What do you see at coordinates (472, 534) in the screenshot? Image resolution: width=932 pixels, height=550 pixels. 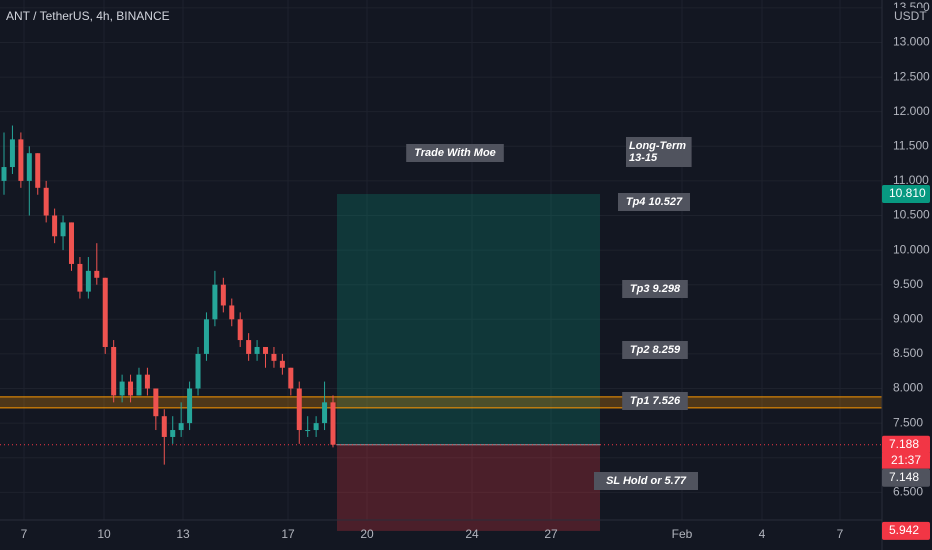 I see `x-tick-label: 24` at bounding box center [472, 534].